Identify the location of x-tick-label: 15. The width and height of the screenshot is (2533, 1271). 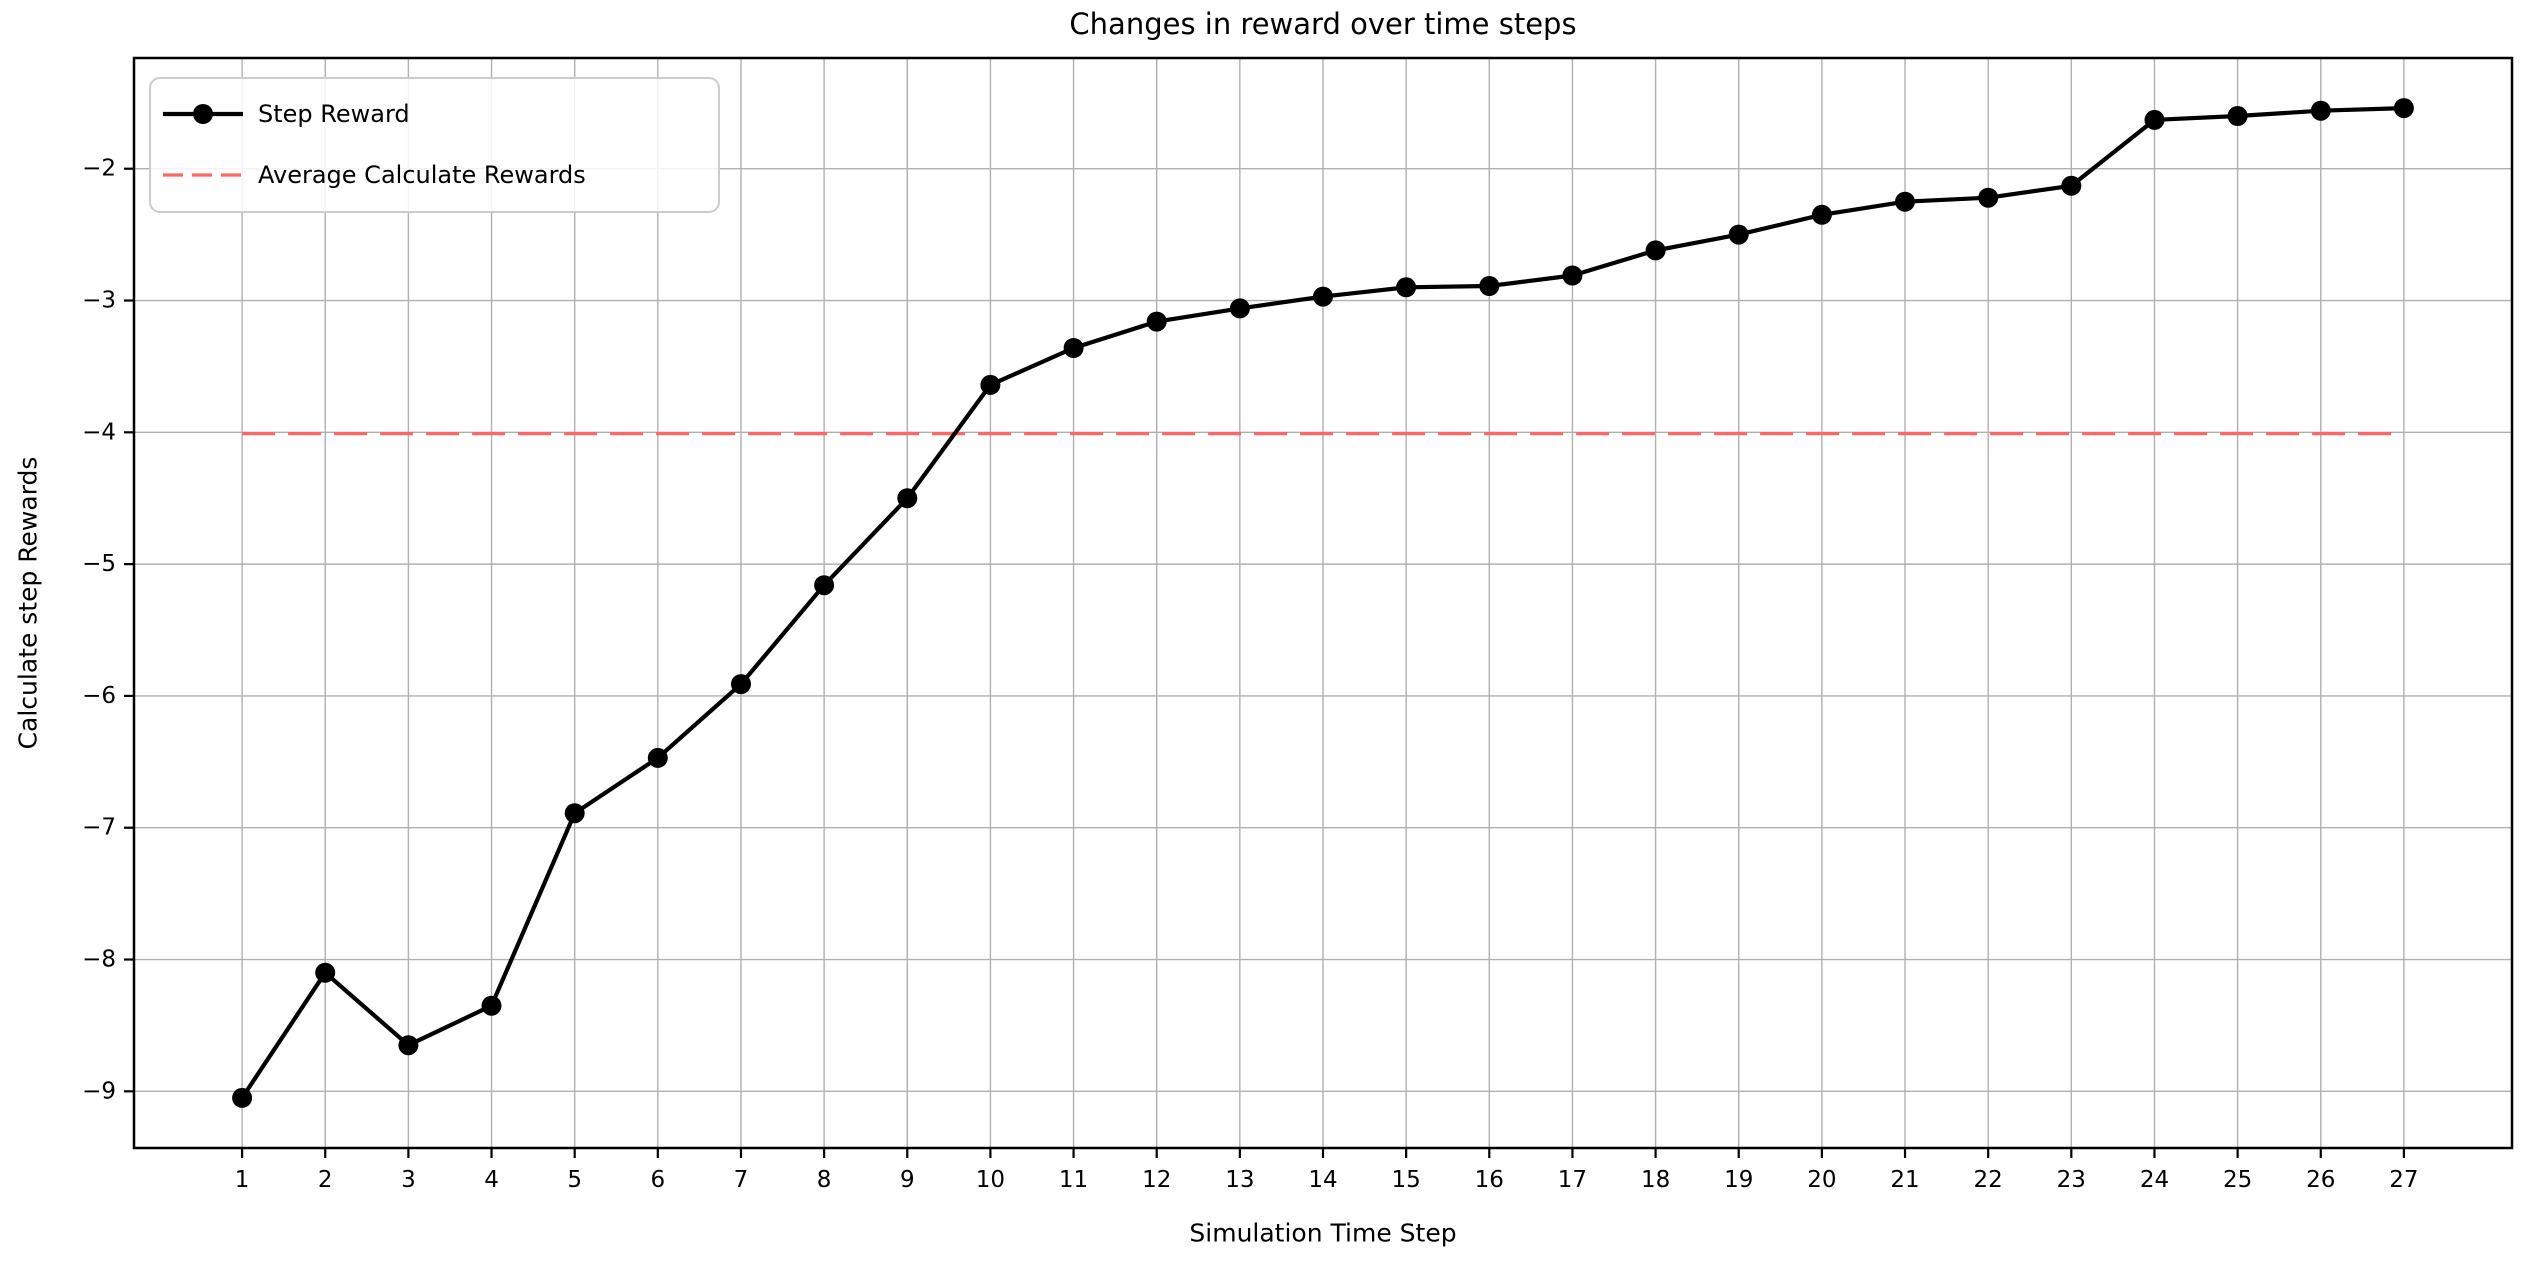
(1406, 1180).